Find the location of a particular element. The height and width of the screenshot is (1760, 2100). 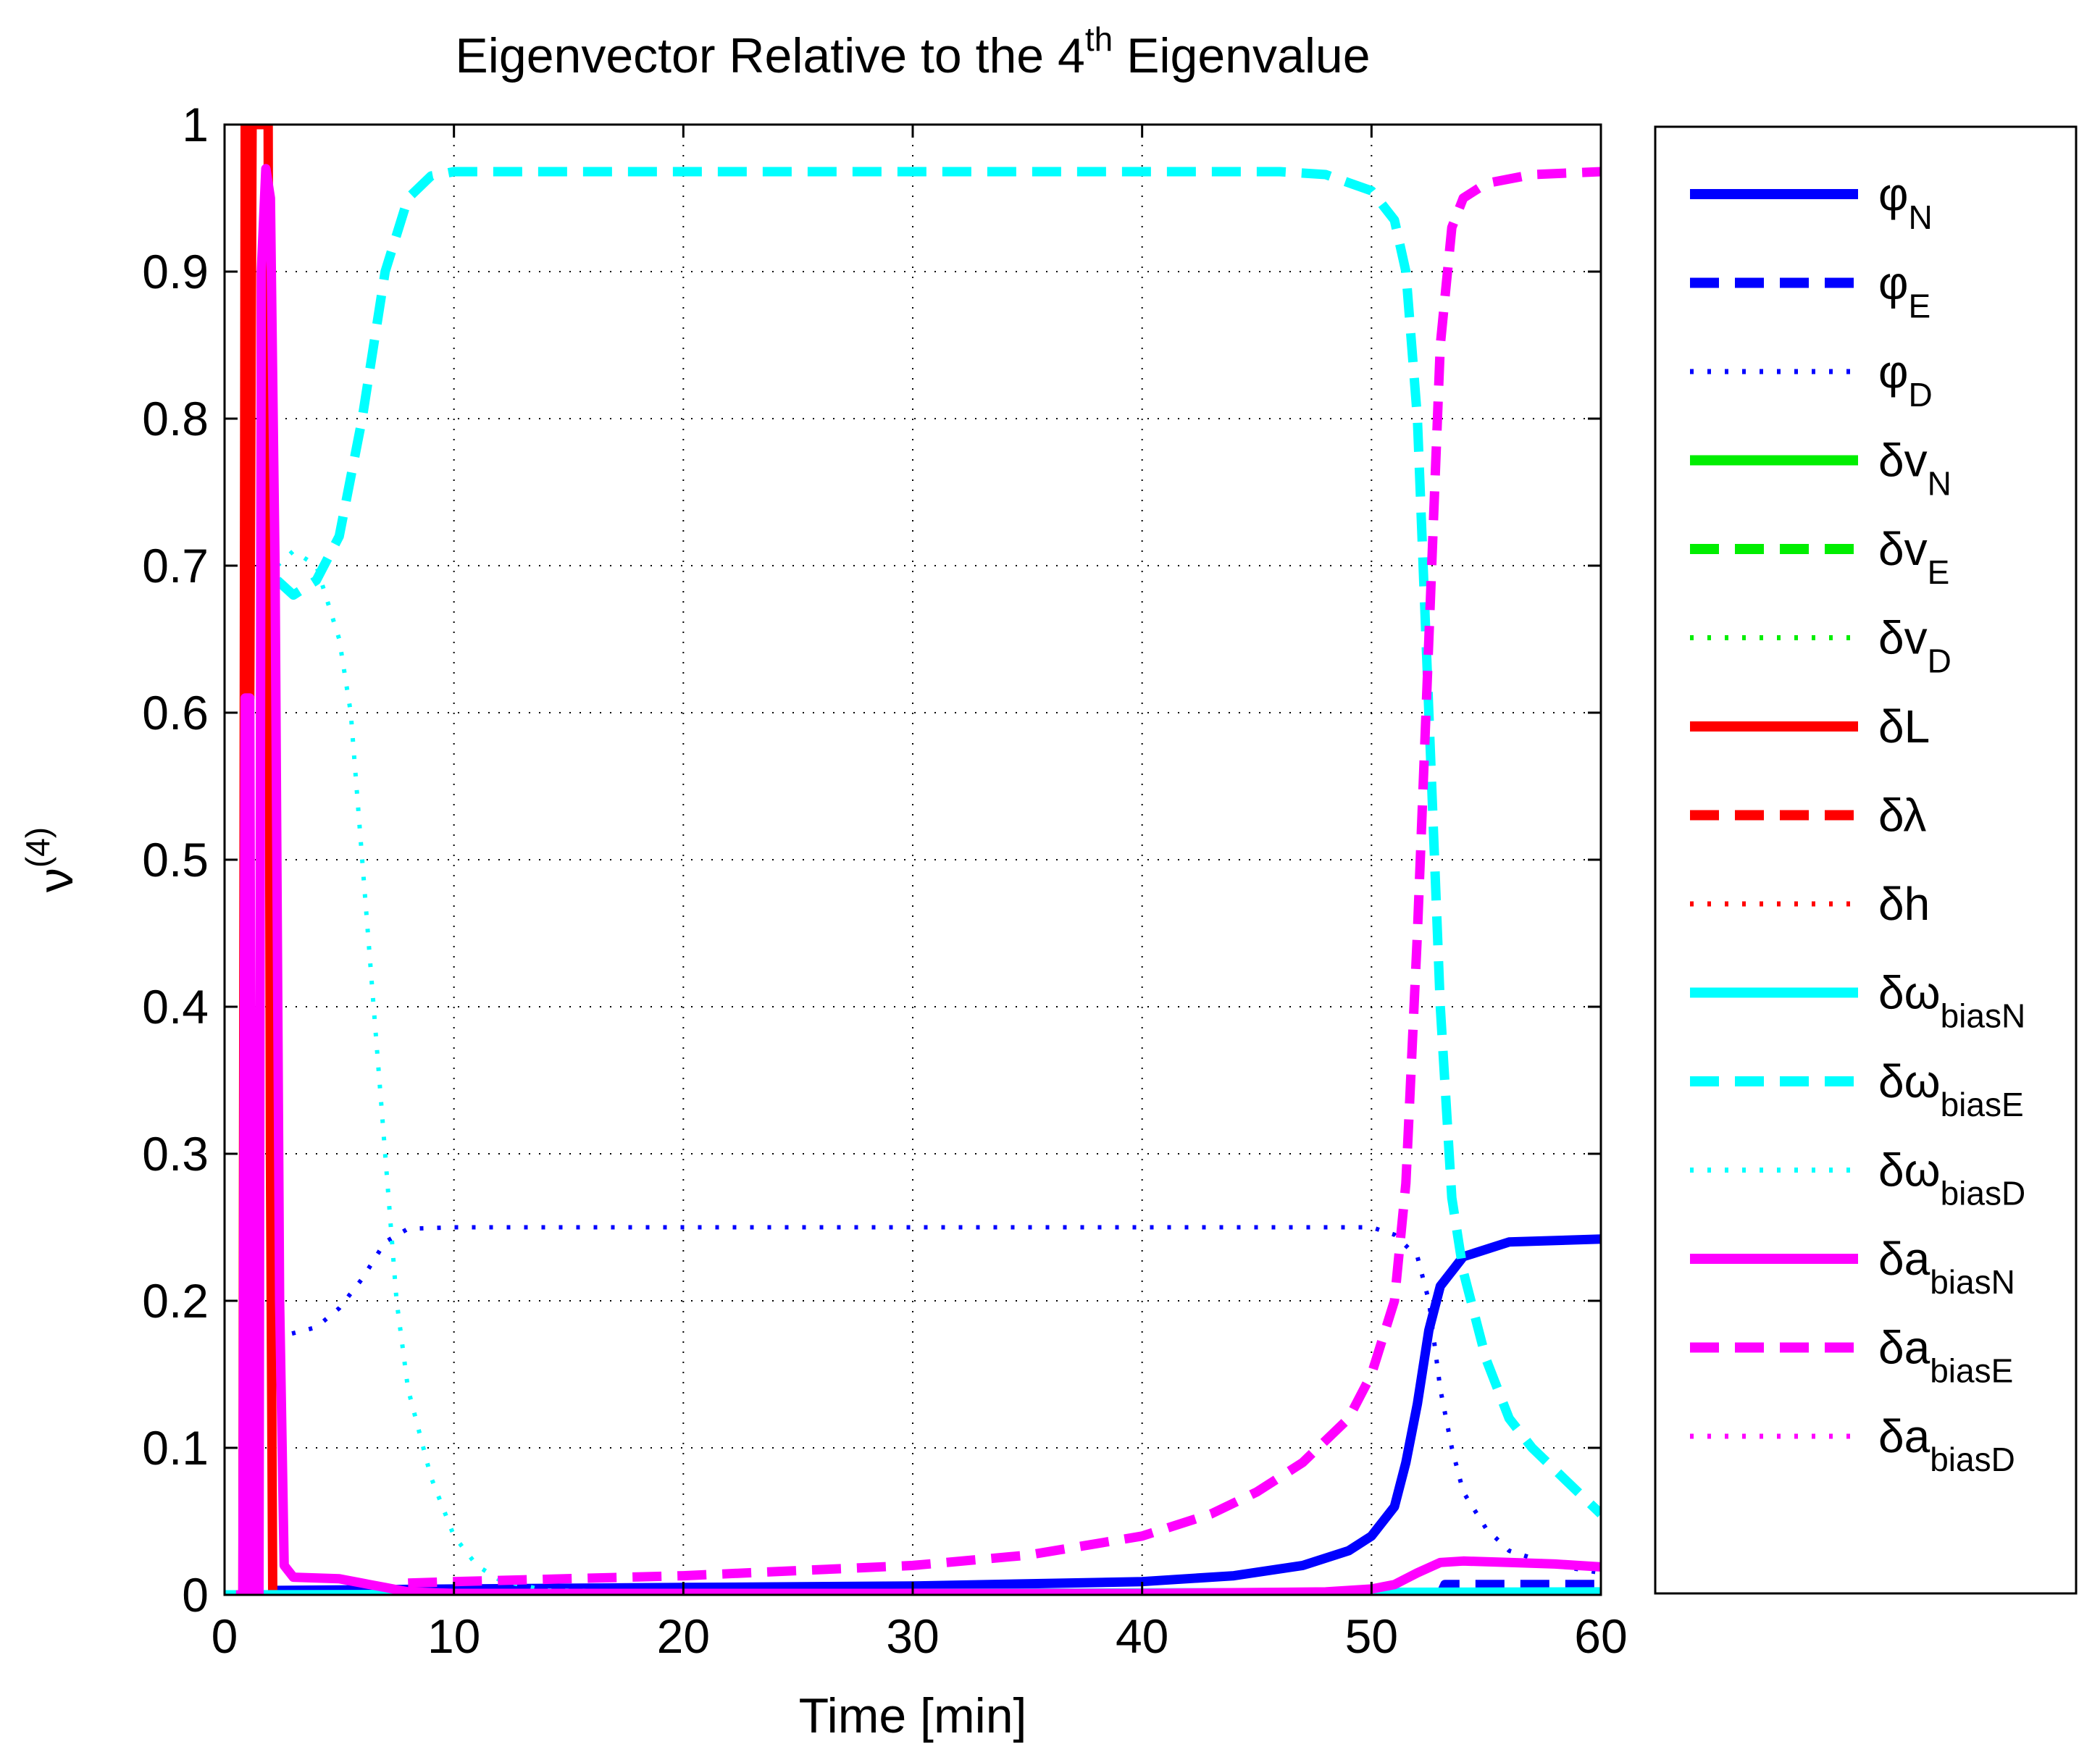

x-tick-label: 10 is located at coordinates (453, 1636).